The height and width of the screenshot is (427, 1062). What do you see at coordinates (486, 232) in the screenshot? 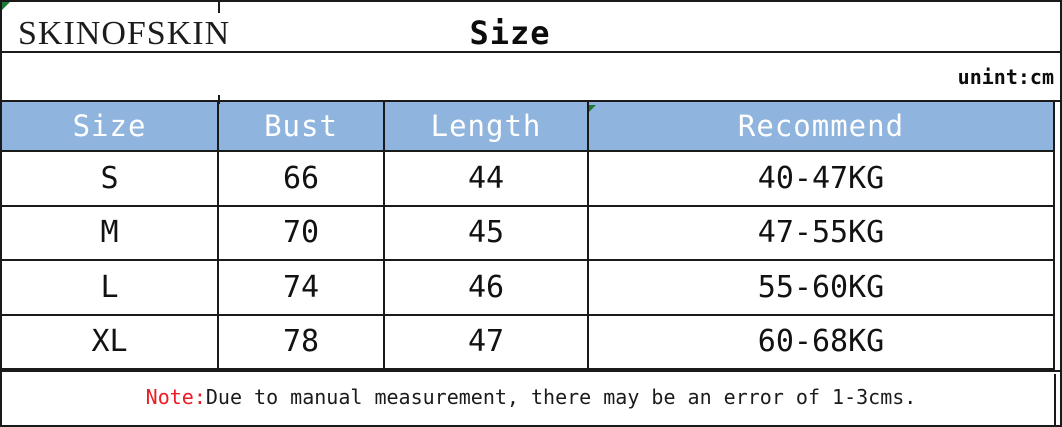
I see `table-cell-length: 45` at bounding box center [486, 232].